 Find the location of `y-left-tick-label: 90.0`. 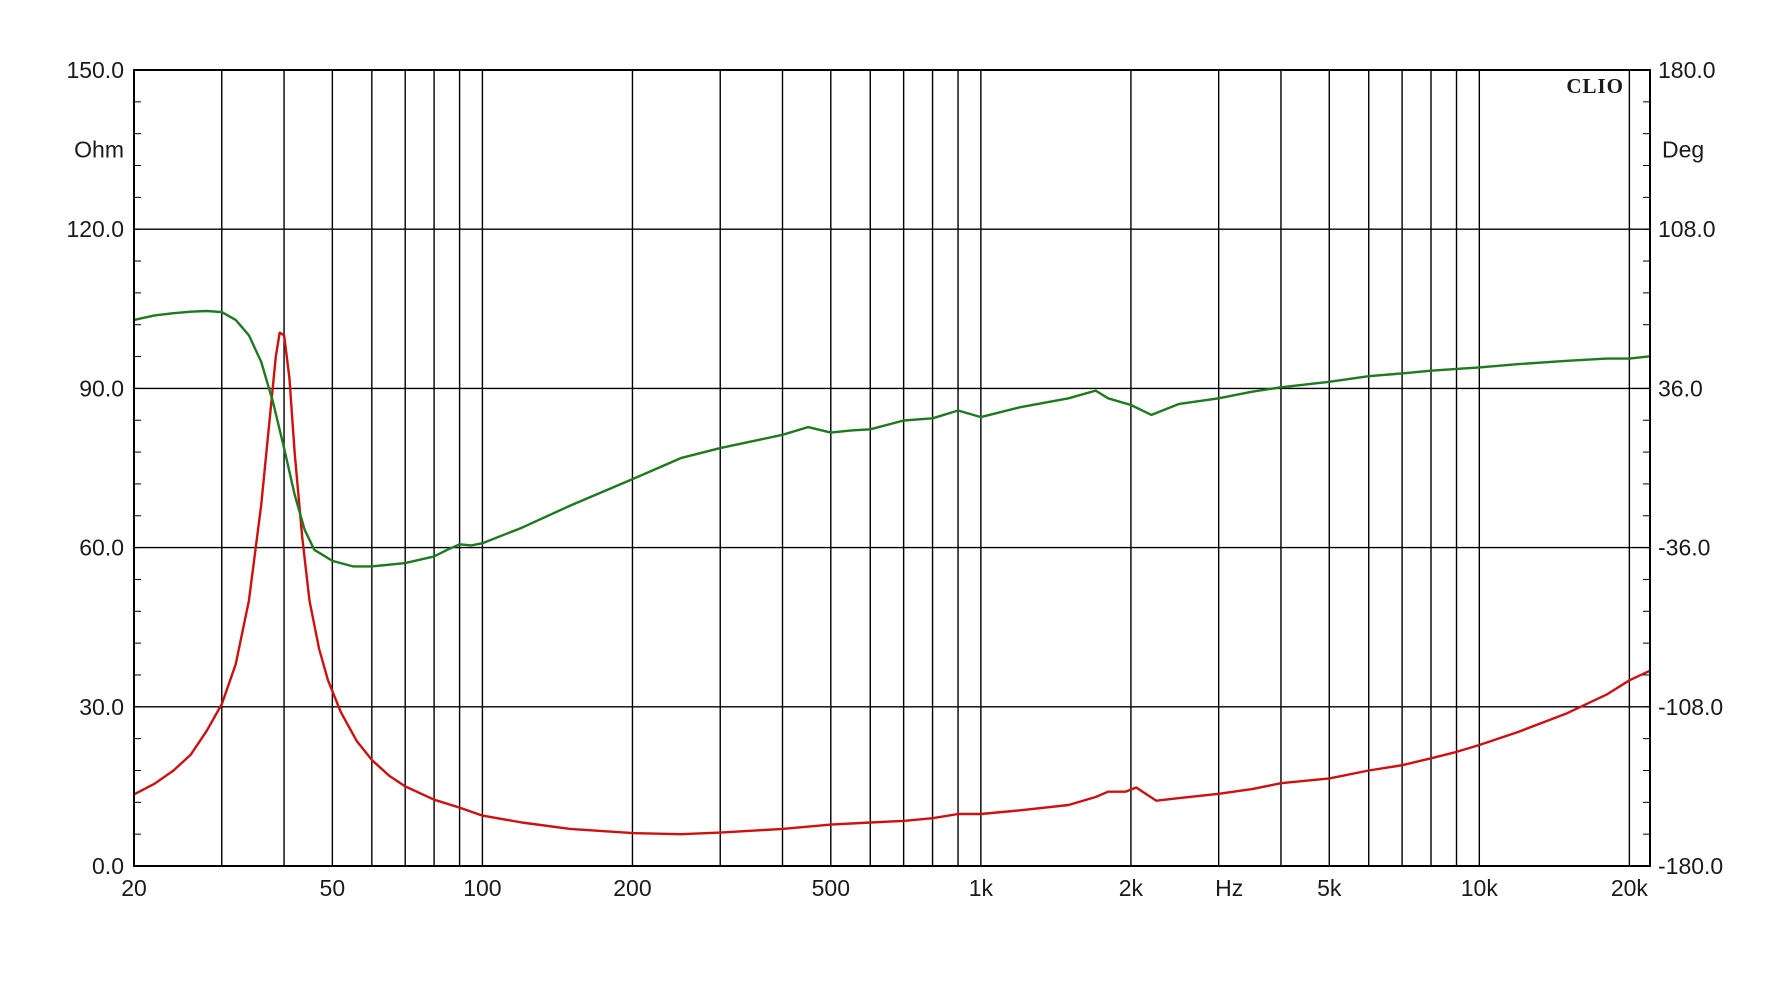

y-left-tick-label: 90.0 is located at coordinates (101, 388).